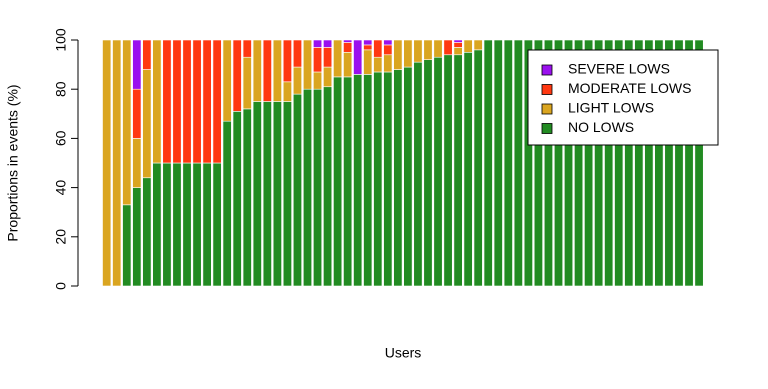  What do you see at coordinates (13, 162) in the screenshot?
I see `y-axis-label: Proportions in events (%)` at bounding box center [13, 162].